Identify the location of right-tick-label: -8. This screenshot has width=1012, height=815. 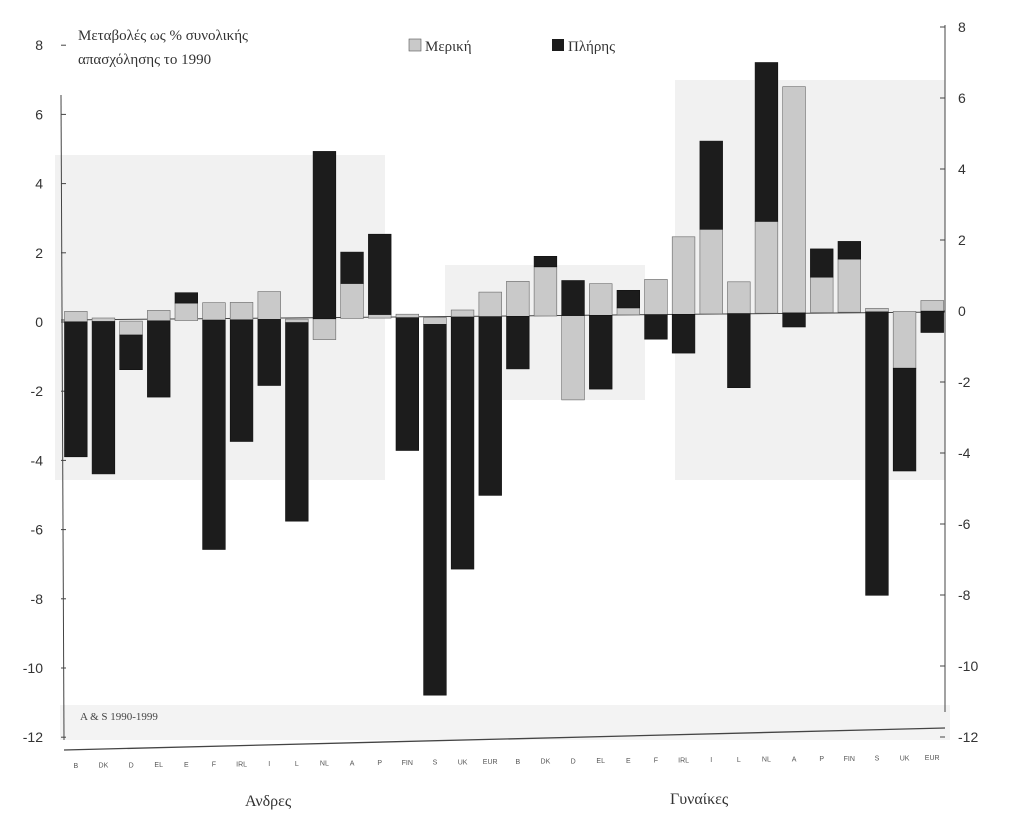
(964, 595).